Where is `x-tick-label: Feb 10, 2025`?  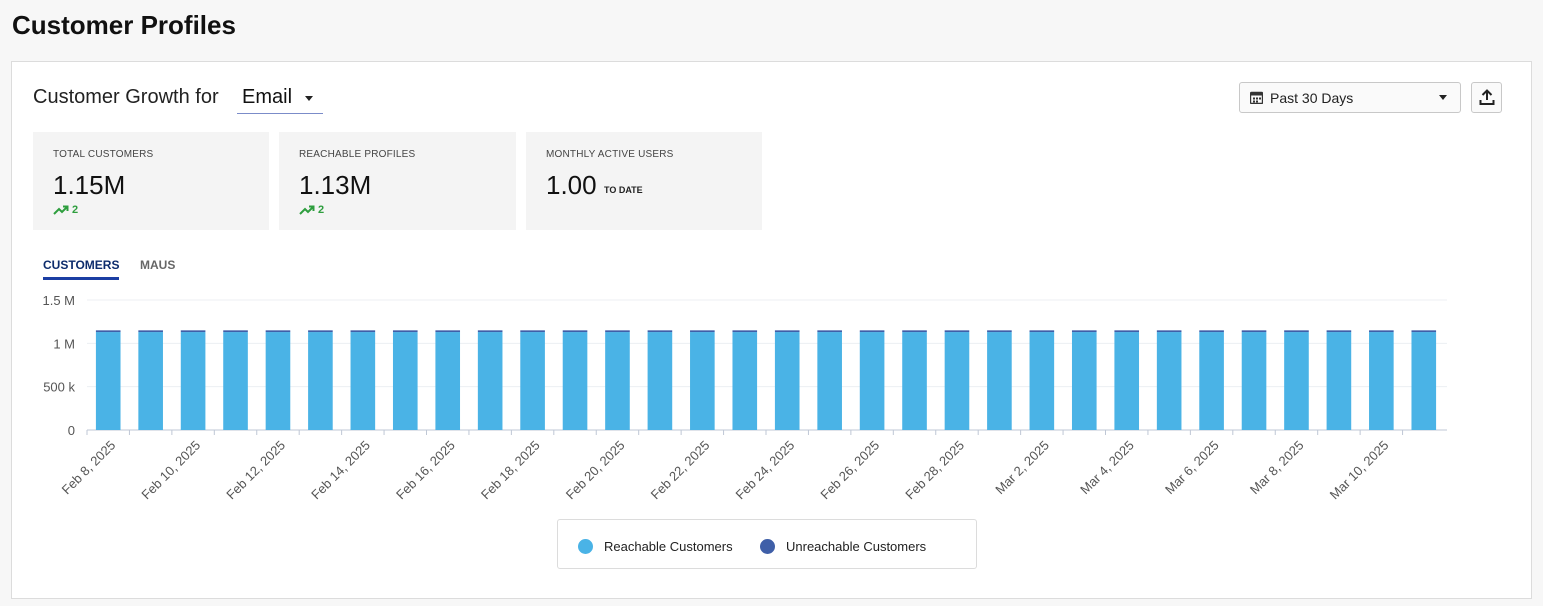
x-tick-label: Feb 10, 2025 is located at coordinates (170, 470).